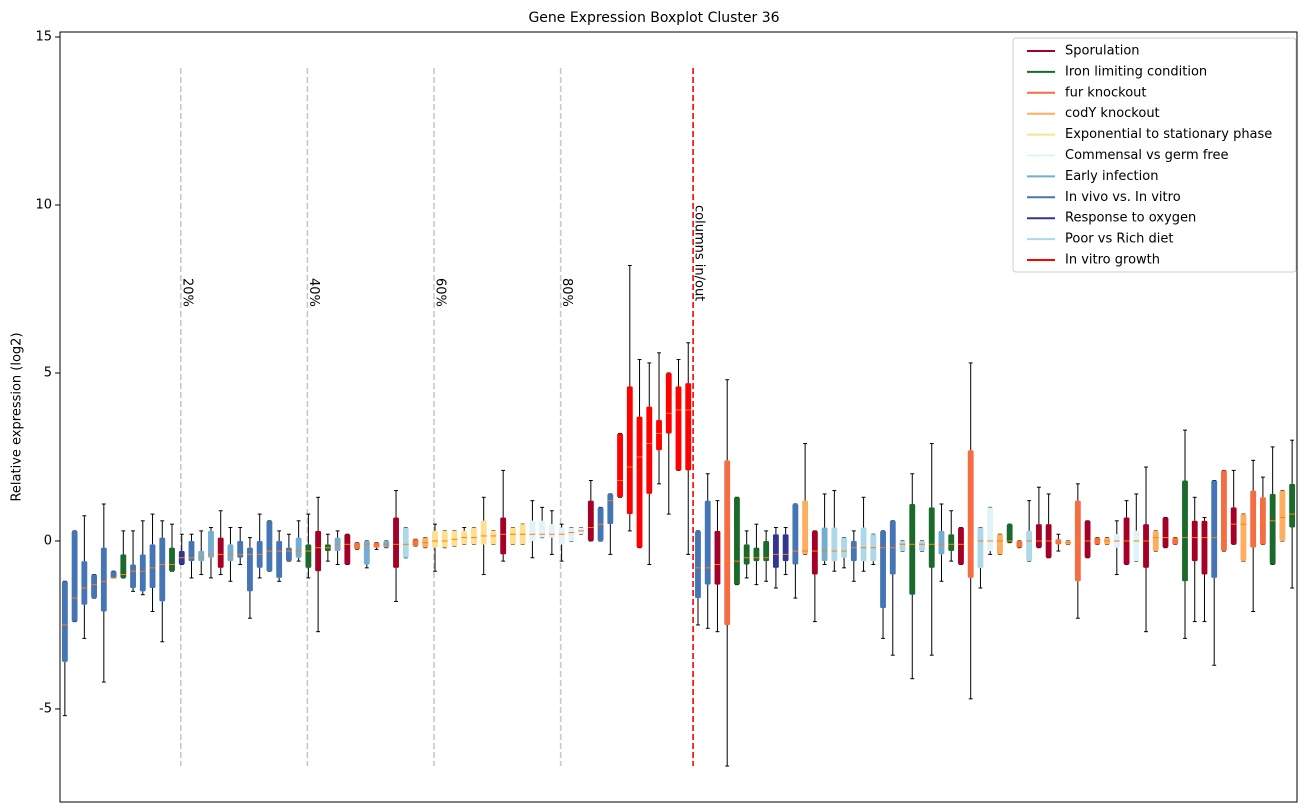  I want to click on legend-frame, so click(1154, 155).